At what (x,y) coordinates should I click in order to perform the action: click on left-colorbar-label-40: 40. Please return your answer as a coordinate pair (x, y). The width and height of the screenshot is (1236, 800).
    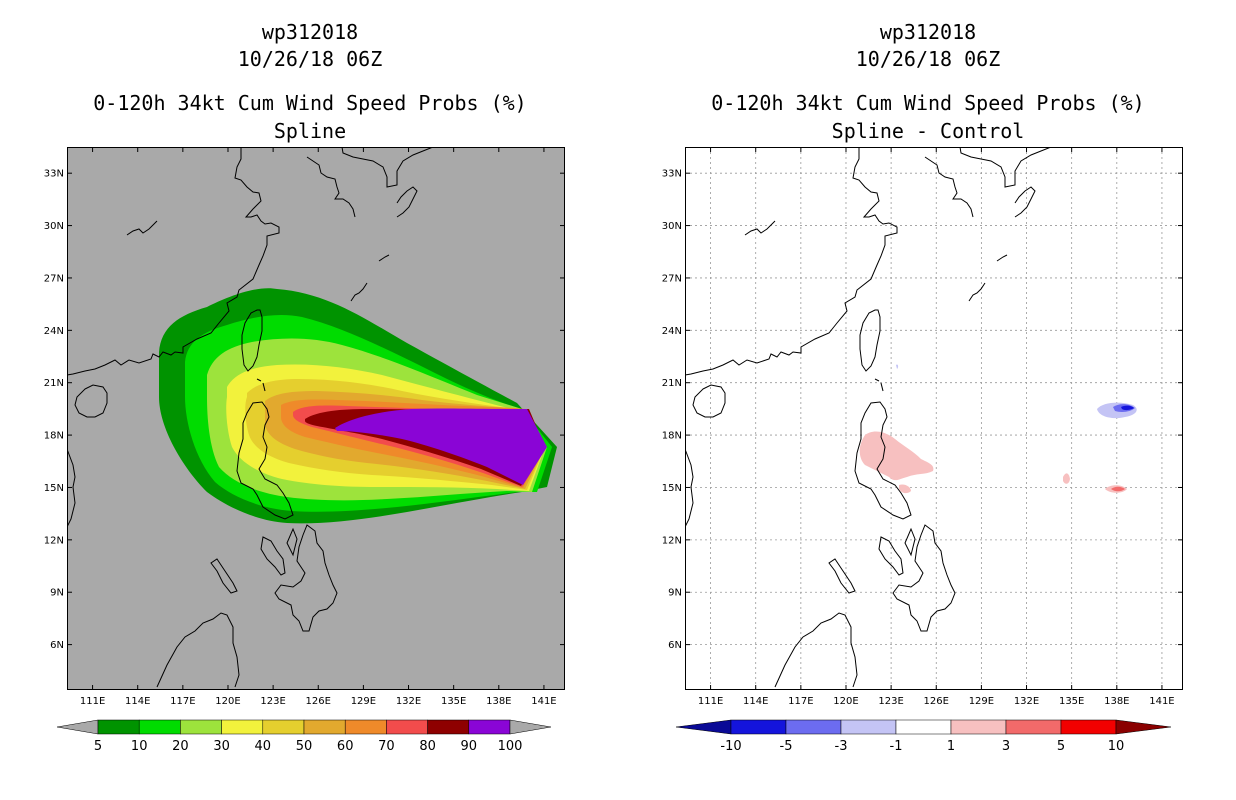
    Looking at the image, I should click on (263, 746).